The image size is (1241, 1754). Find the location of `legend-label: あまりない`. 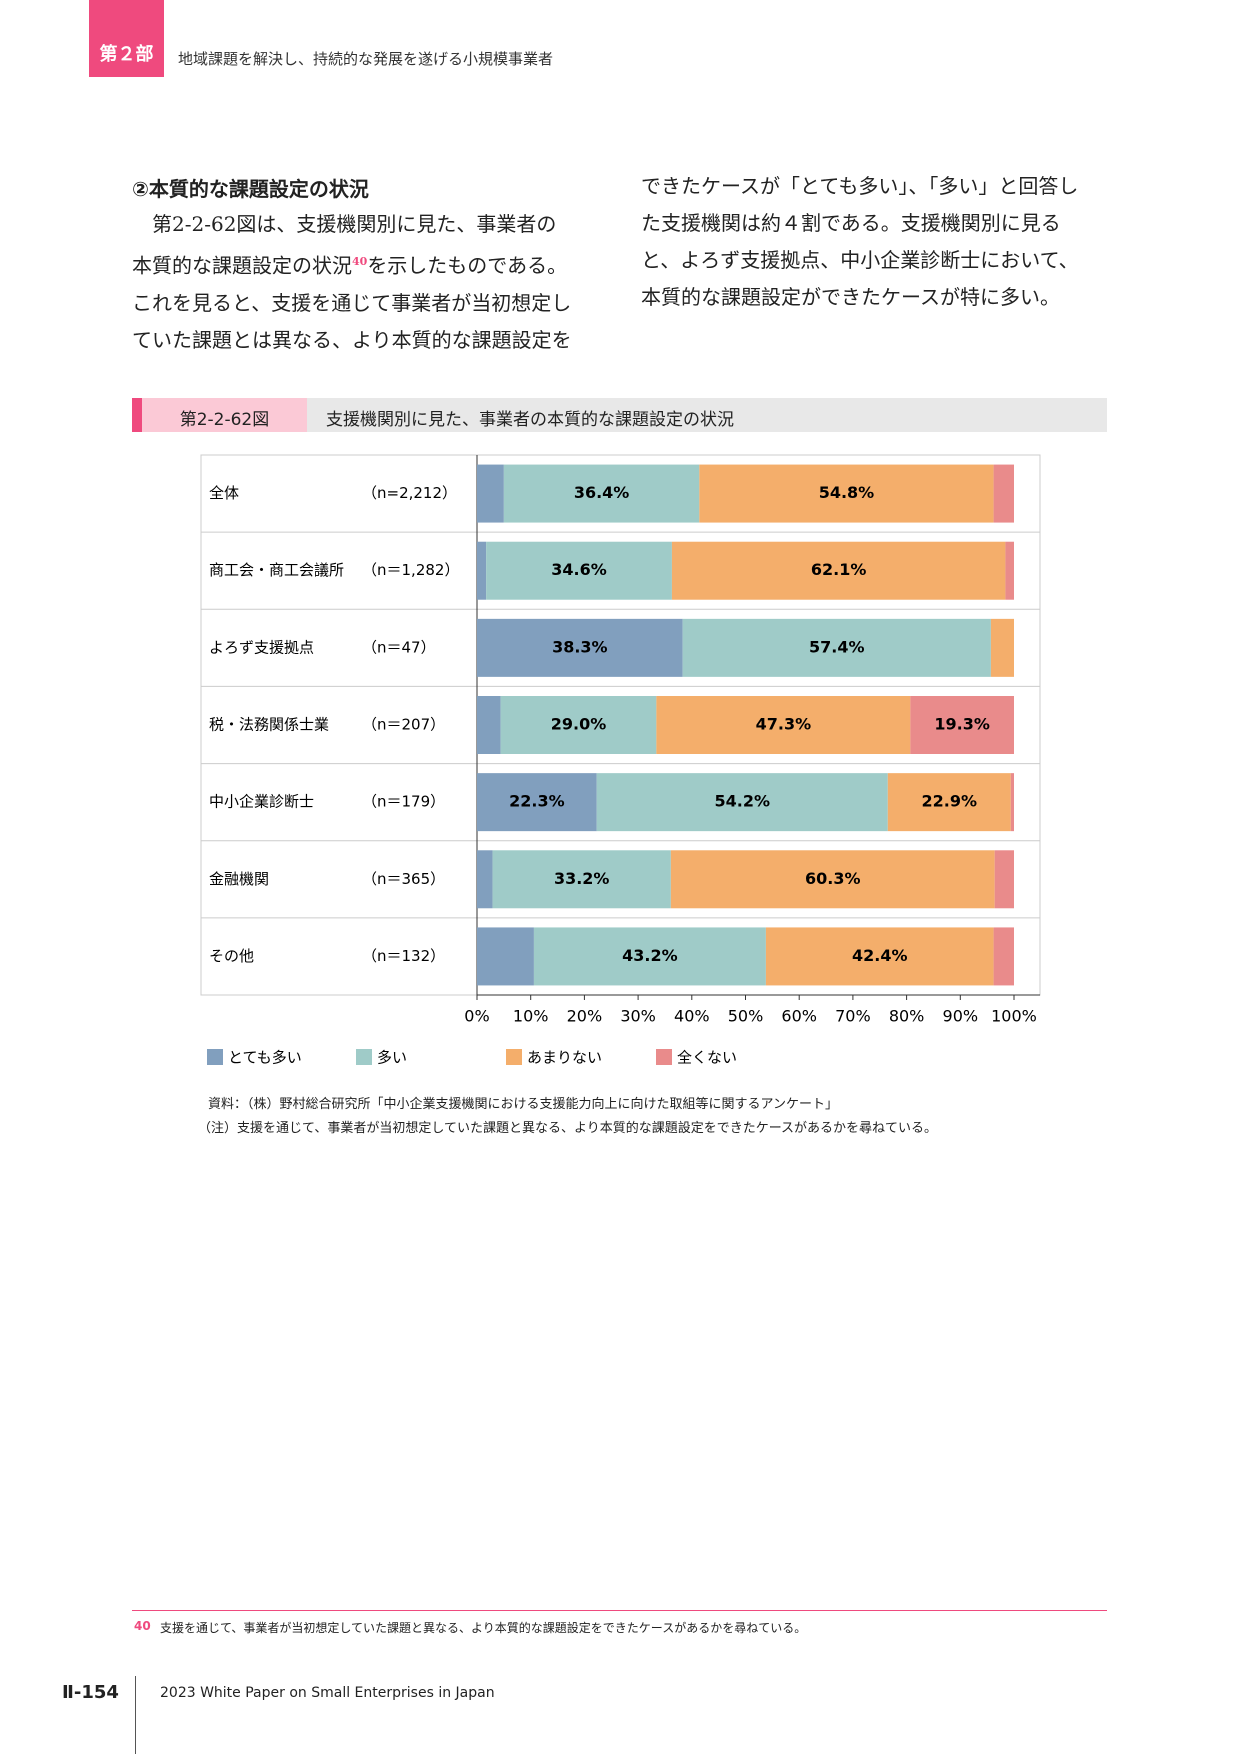

legend-label: あまりない is located at coordinates (564, 1058).